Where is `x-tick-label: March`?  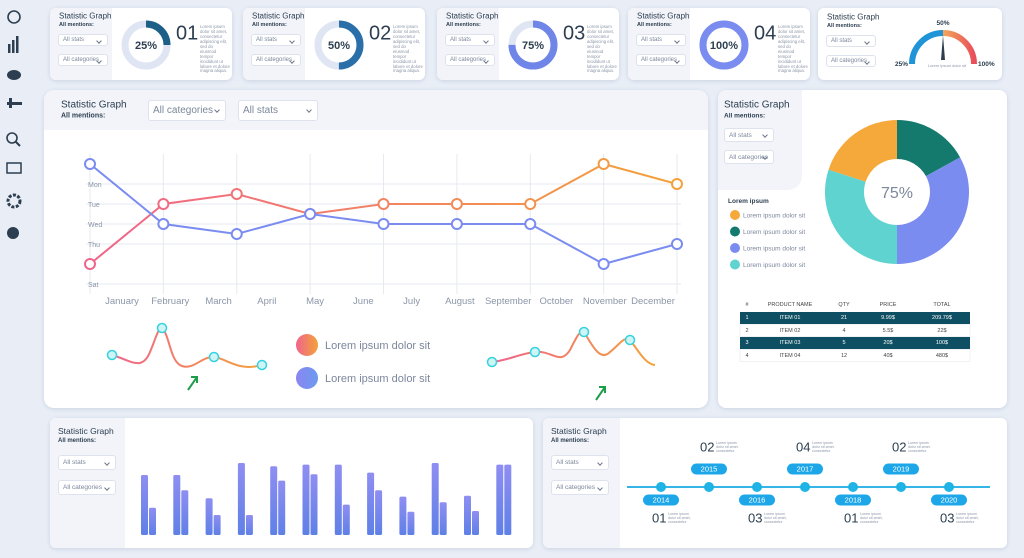 x-tick-label: March is located at coordinates (218, 301).